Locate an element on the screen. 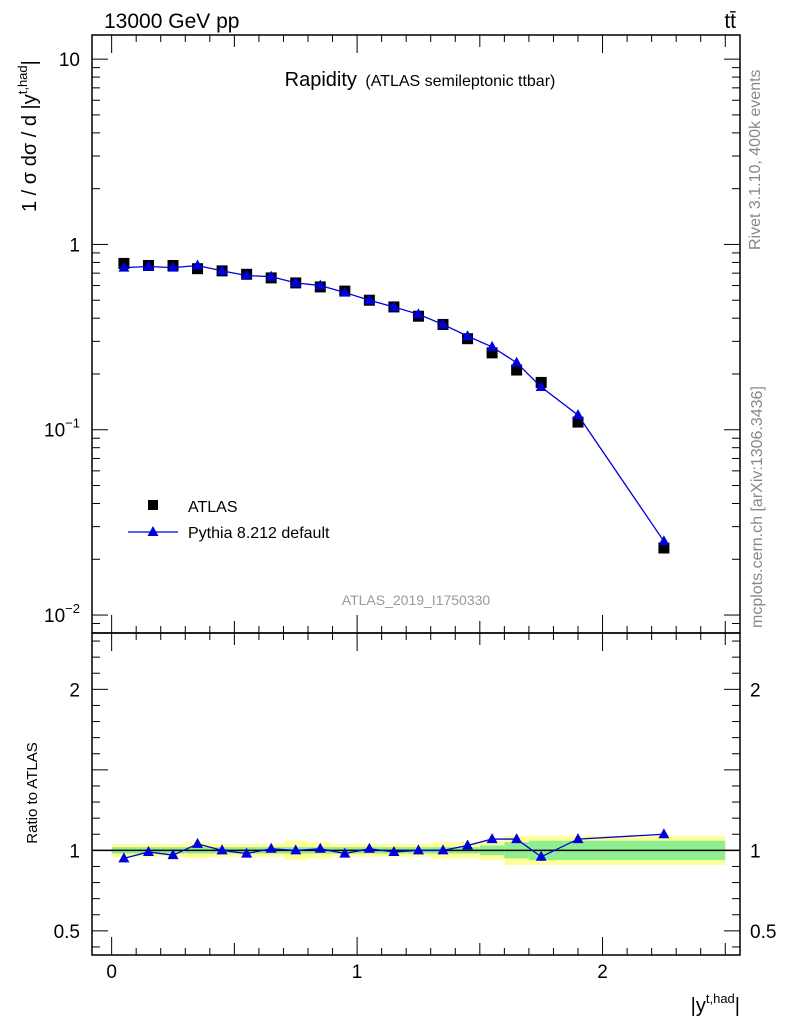 The height and width of the screenshot is (1024, 786). collision-label: 13000 GeV pp is located at coordinates (171, 21).